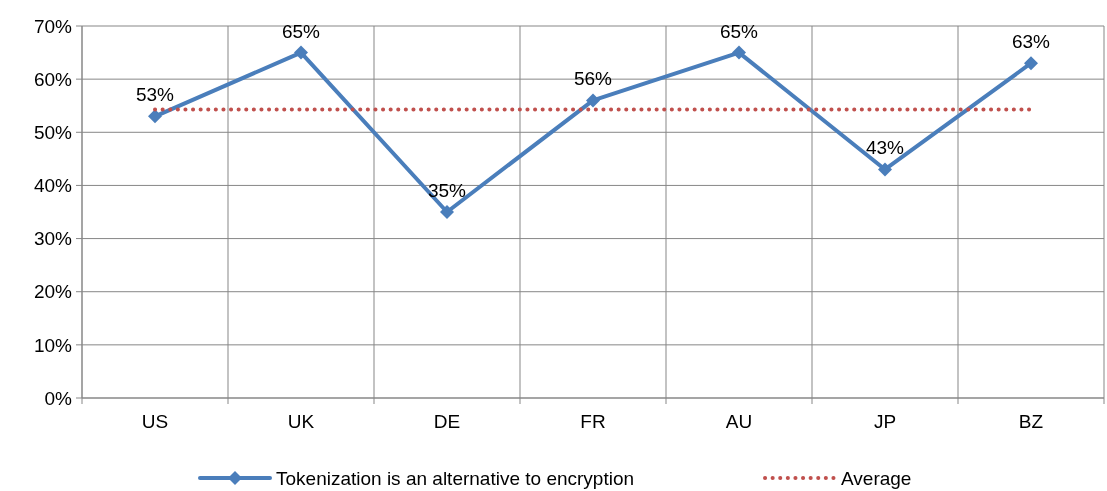 The image size is (1107, 491). I want to click on x-tick-label: UK, so click(301, 421).